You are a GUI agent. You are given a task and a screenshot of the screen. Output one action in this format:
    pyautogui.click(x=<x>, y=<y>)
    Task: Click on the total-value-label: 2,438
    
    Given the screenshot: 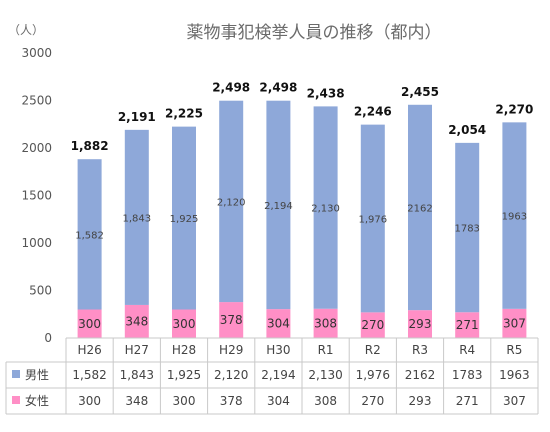 What is the action you would take?
    pyautogui.click(x=326, y=93)
    